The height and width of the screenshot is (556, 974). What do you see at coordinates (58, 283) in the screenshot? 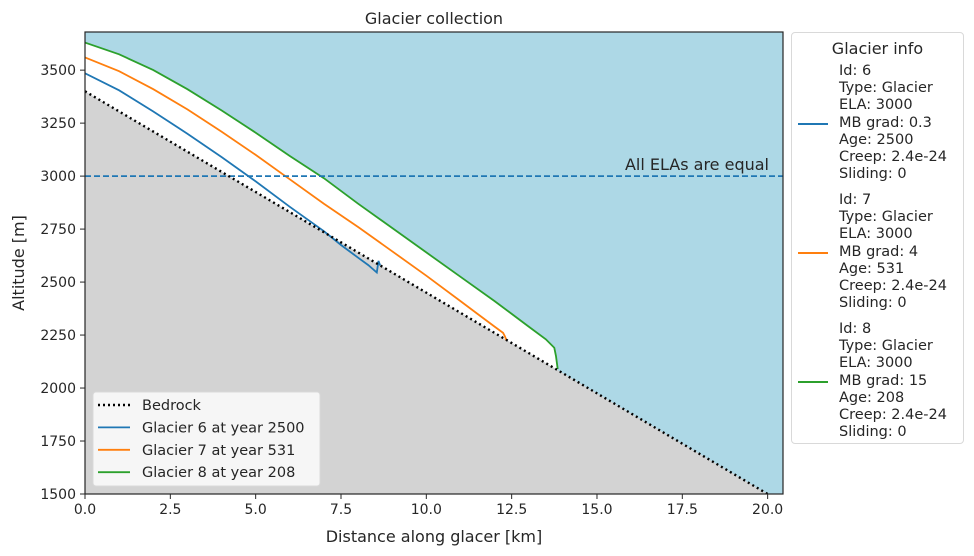
I see `y-tick-label: 2500` at bounding box center [58, 283].